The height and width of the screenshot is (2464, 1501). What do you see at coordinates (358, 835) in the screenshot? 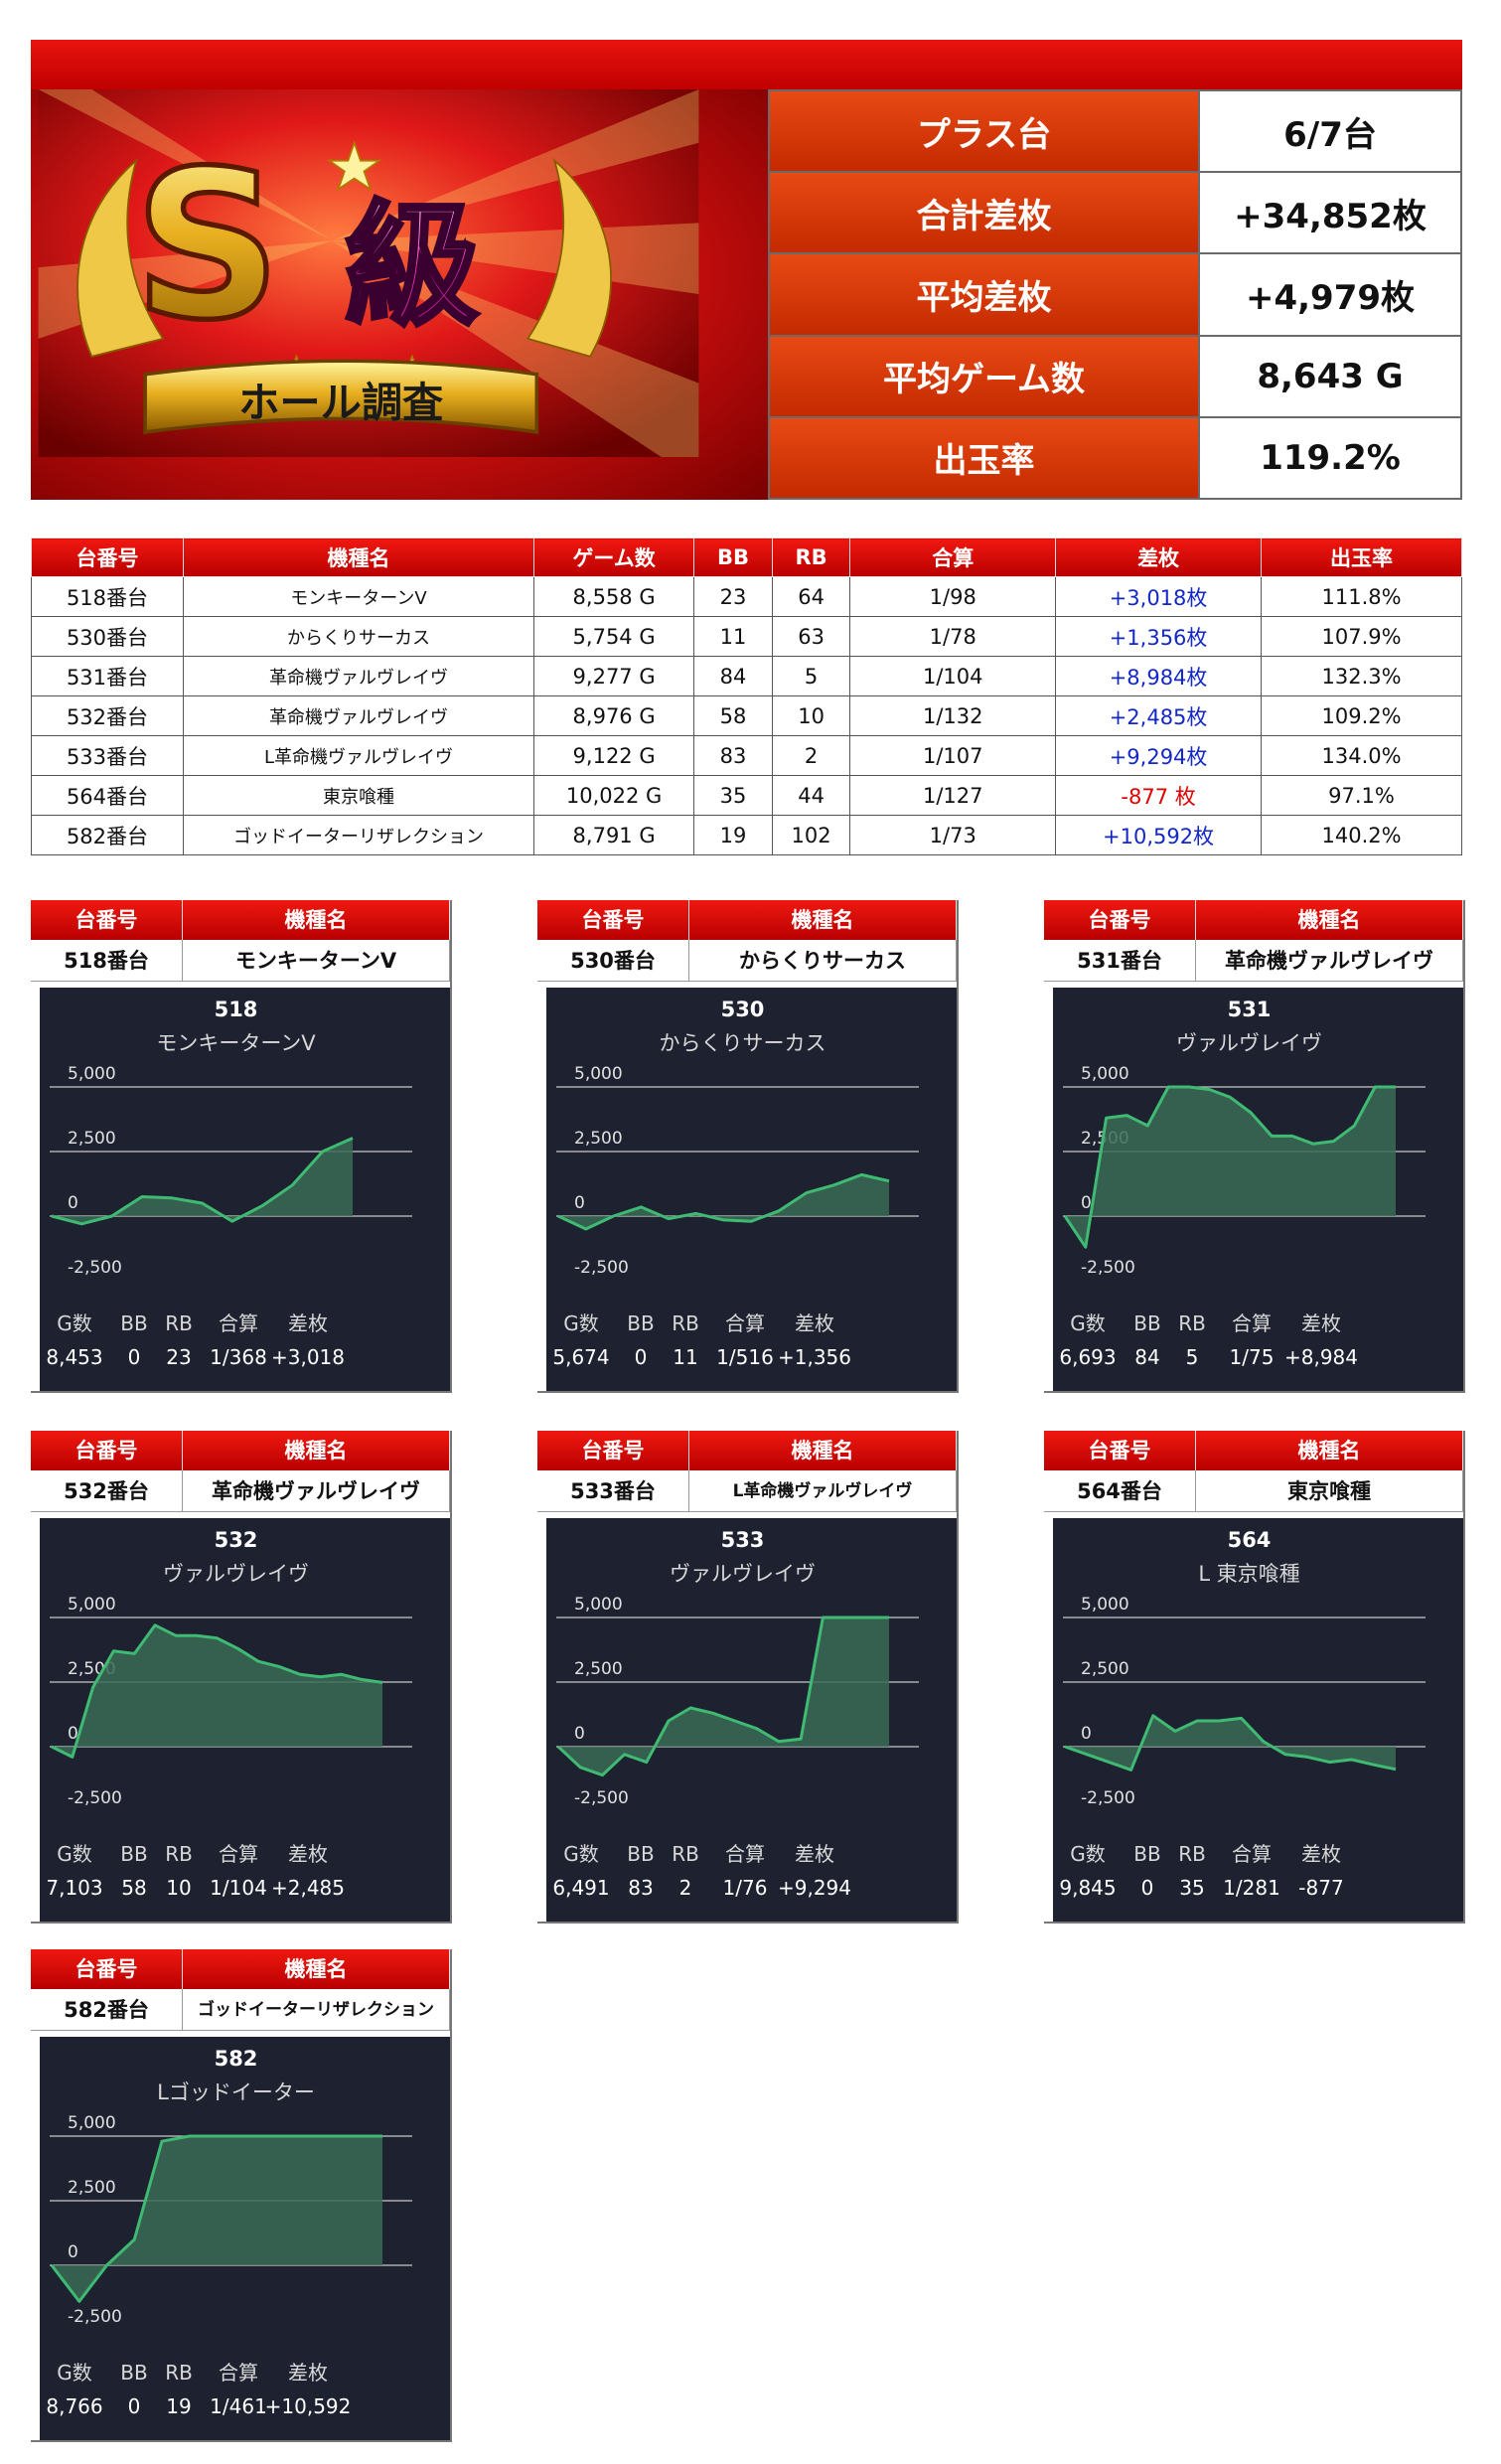
I see `model-cell: ゴッドイーターリザレクション` at bounding box center [358, 835].